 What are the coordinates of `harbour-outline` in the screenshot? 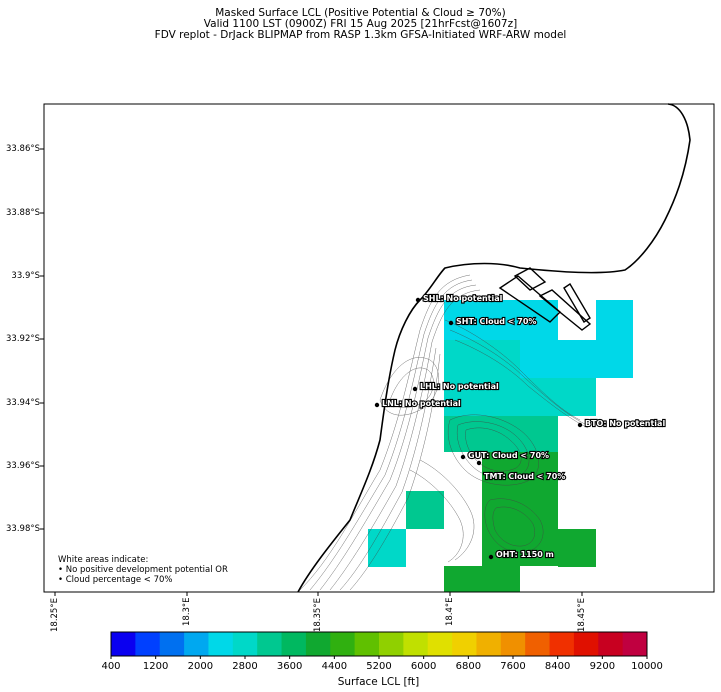 It's located at (545, 299).